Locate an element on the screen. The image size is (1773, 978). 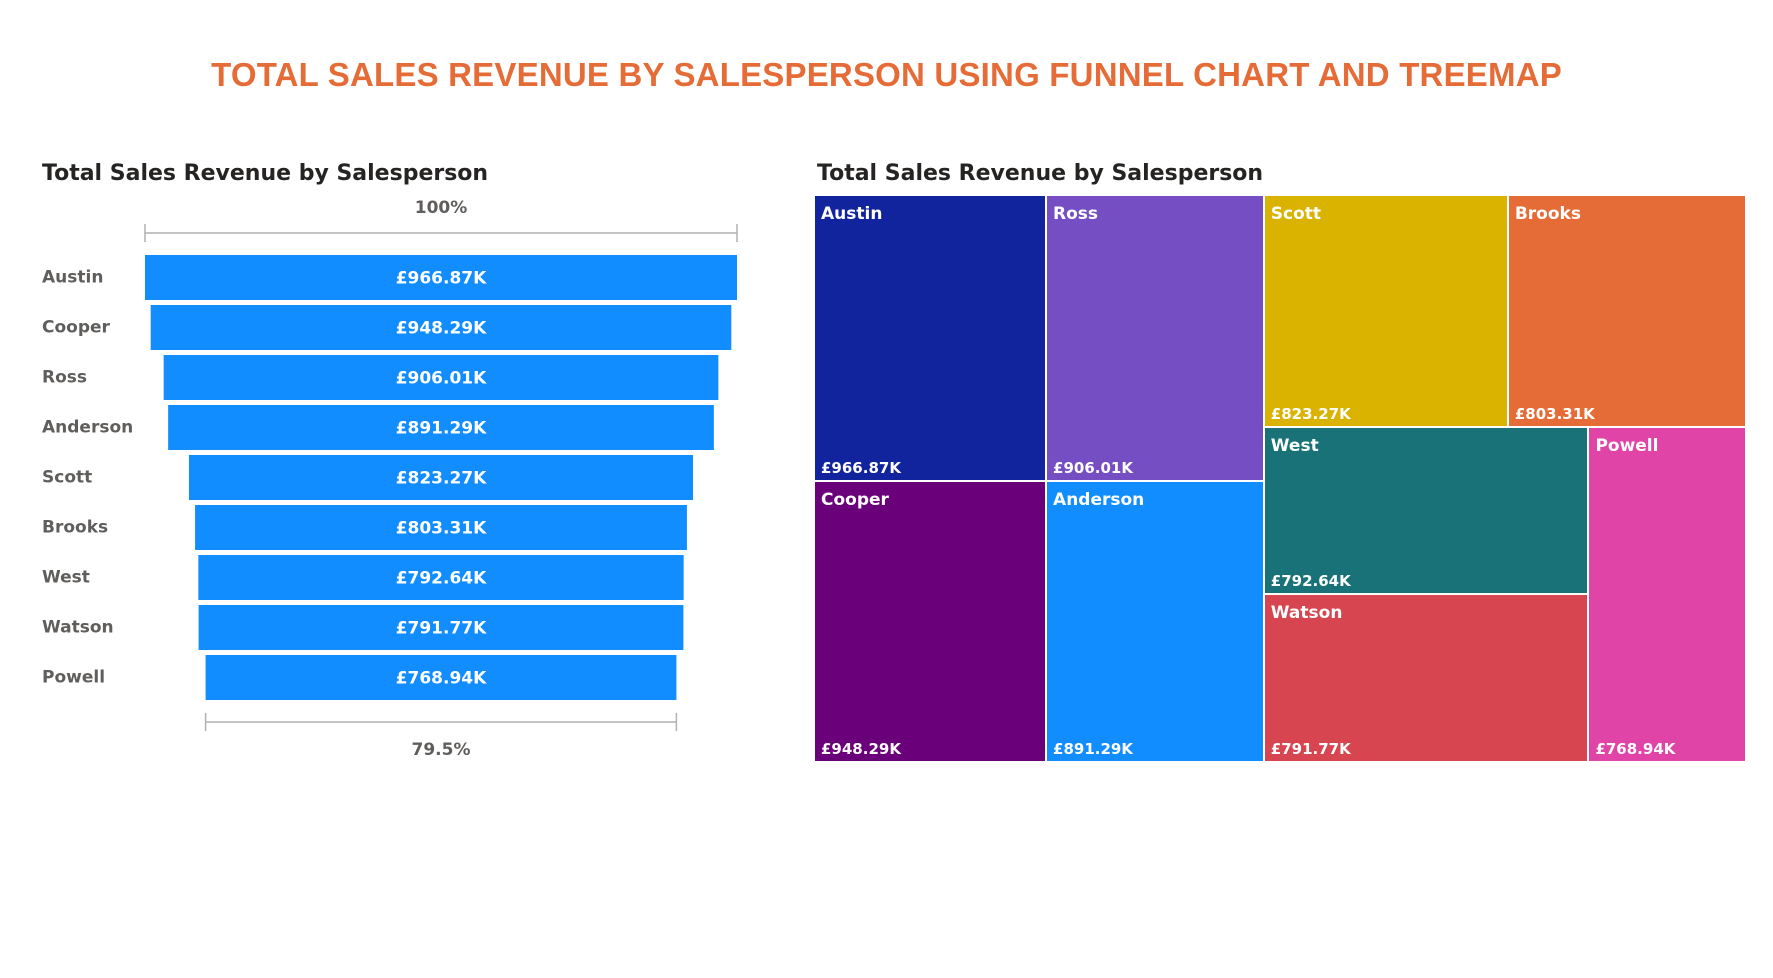
funnel-category-label: West is located at coordinates (66, 578).